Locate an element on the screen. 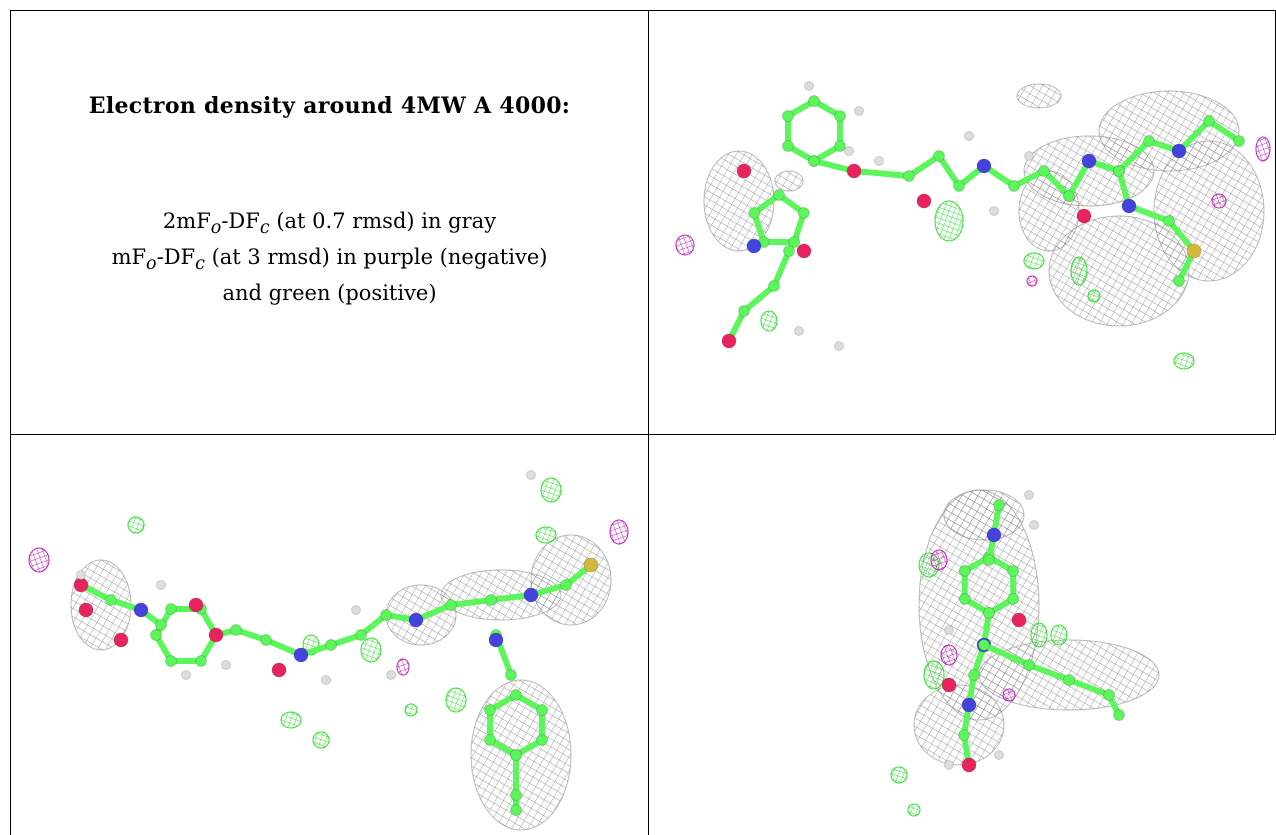  table-border-middle is located at coordinates (648, 422).